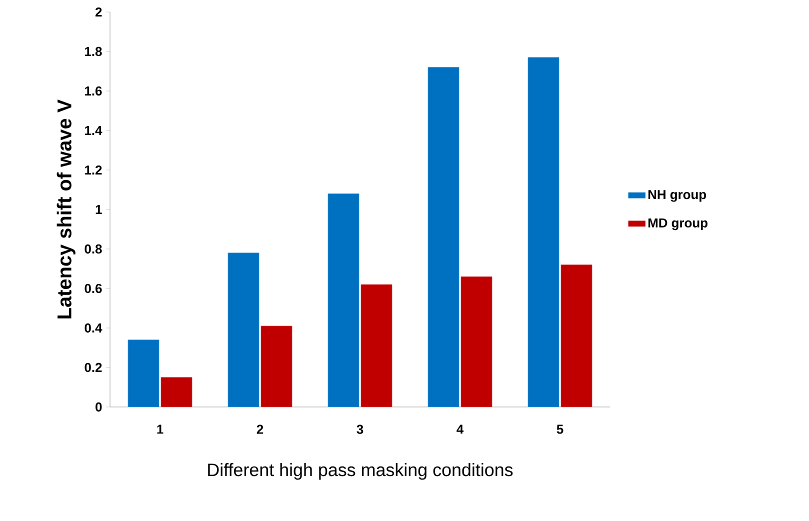 The width and height of the screenshot is (809, 521). What do you see at coordinates (678, 224) in the screenshot?
I see `legend-label: MD group` at bounding box center [678, 224].